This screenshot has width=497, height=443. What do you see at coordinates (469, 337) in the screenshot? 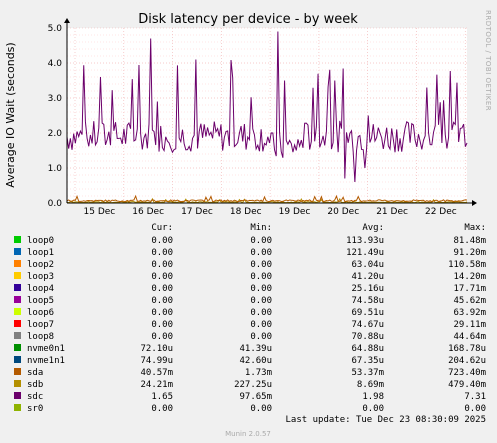
I see `legend-max: 44.64m` at bounding box center [469, 337].